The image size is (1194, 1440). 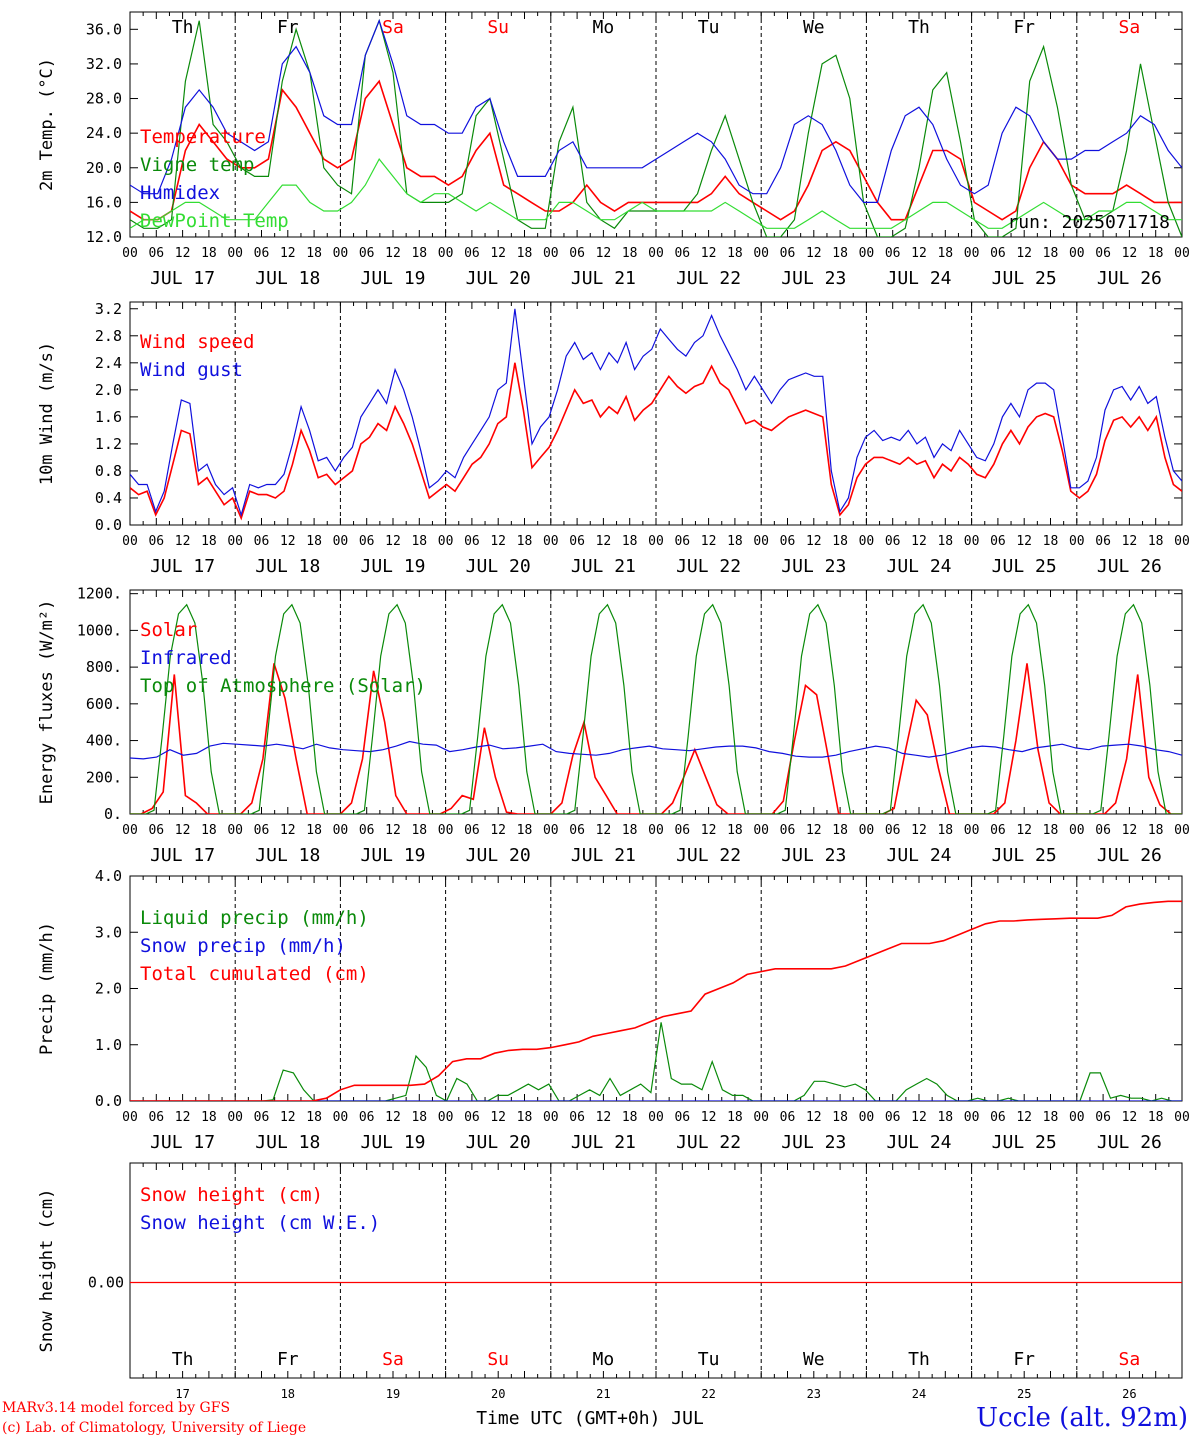 What do you see at coordinates (104, 237) in the screenshot?
I see `y-tick-label: 12.0` at bounding box center [104, 237].